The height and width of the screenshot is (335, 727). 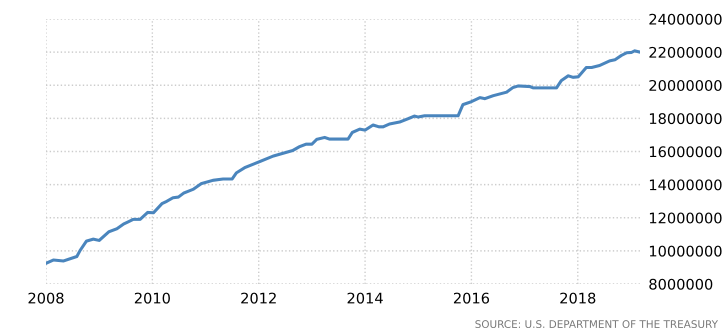 What do you see at coordinates (686, 251) in the screenshot?
I see `y-tick-label: 10000000` at bounding box center [686, 251].